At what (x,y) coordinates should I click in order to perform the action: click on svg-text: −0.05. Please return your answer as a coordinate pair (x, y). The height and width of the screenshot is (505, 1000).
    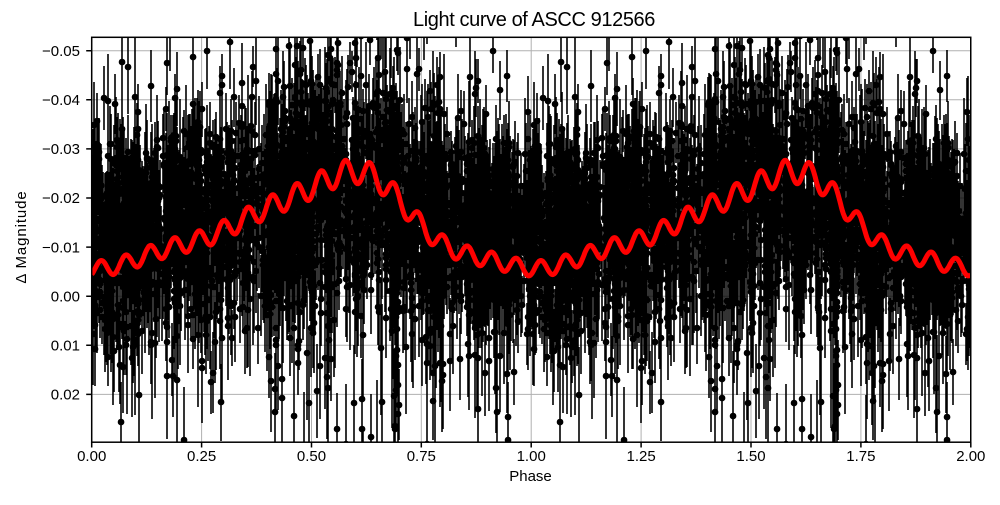
    Looking at the image, I should click on (61, 51).